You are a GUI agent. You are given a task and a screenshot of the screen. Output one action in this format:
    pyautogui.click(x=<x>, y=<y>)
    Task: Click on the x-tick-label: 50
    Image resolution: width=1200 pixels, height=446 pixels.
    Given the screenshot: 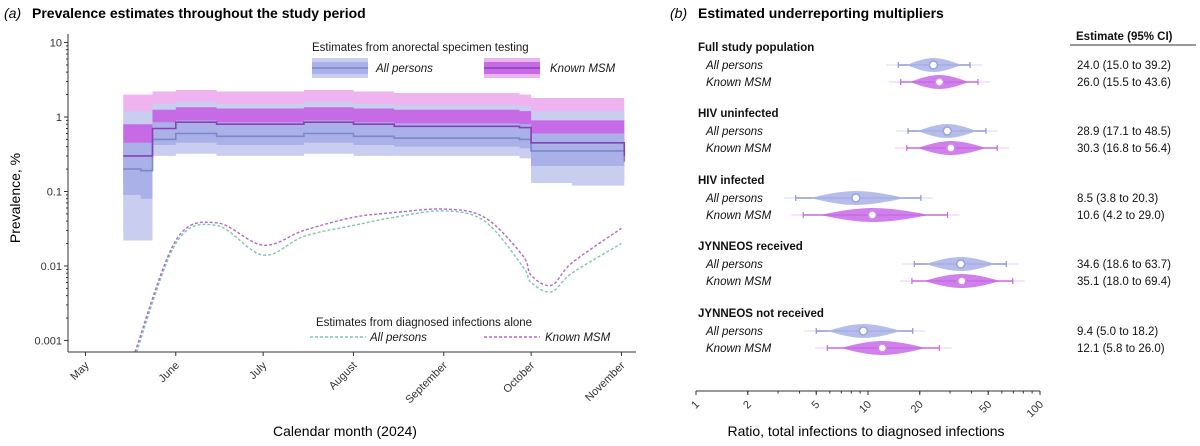 What is the action you would take?
    pyautogui.click(x=985, y=407)
    